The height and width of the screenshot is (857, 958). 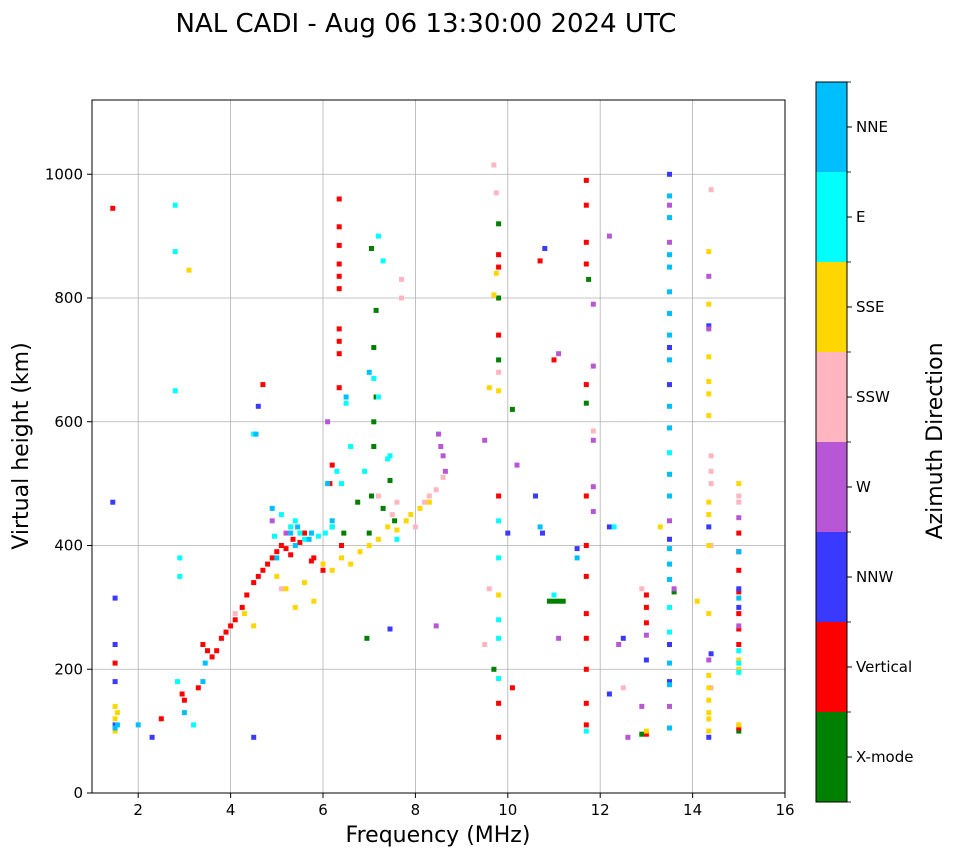 I want to click on y-tick-label: 200, so click(x=68, y=669).